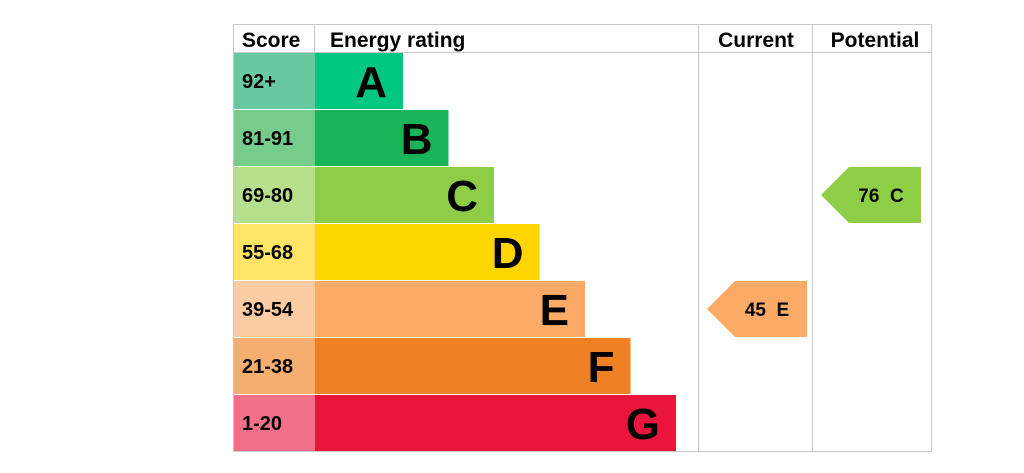 This screenshot has width=1024, height=473. What do you see at coordinates (473, 366) in the screenshot?
I see `rating-bar-f` at bounding box center [473, 366].